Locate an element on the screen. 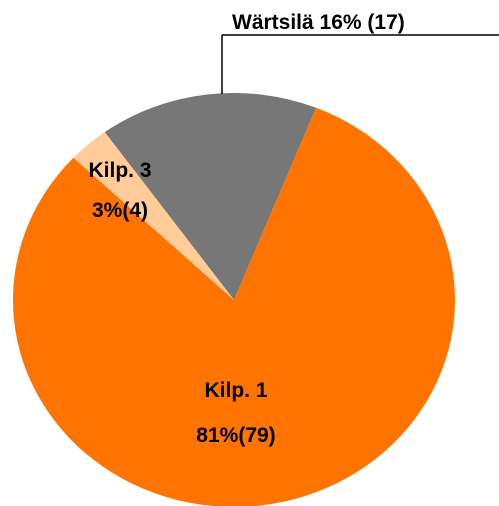 The width and height of the screenshot is (499, 506). slice-label: Kilp. 1 is located at coordinates (235, 390).